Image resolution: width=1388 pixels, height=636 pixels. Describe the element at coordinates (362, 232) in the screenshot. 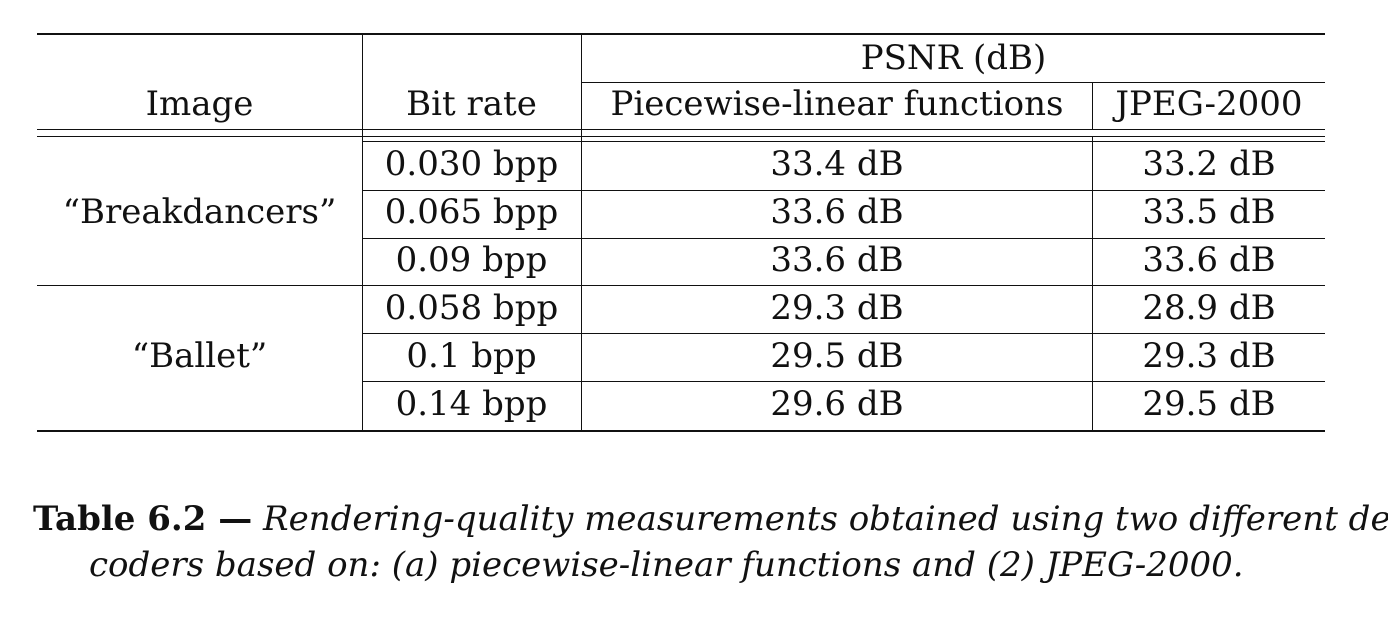

I see `column-divider-image` at that location.